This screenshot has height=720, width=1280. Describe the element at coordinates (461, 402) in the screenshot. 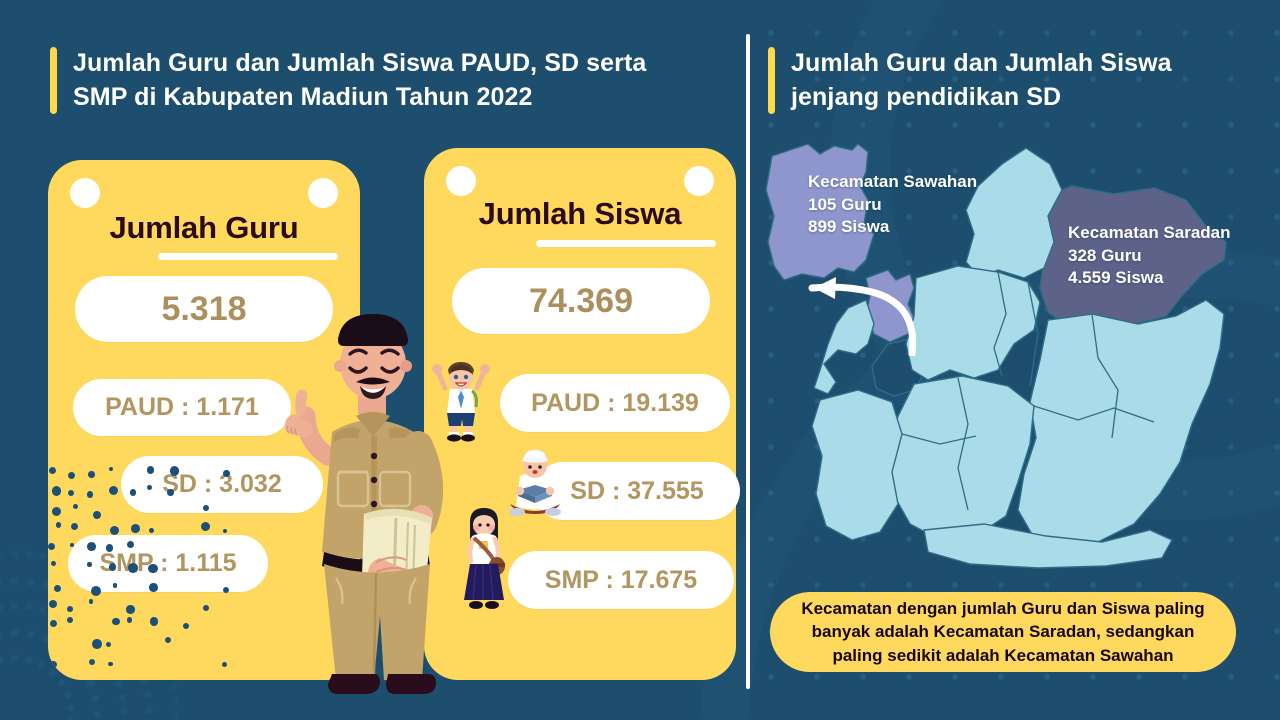

I see `student-boy-cheering-illustration` at that location.